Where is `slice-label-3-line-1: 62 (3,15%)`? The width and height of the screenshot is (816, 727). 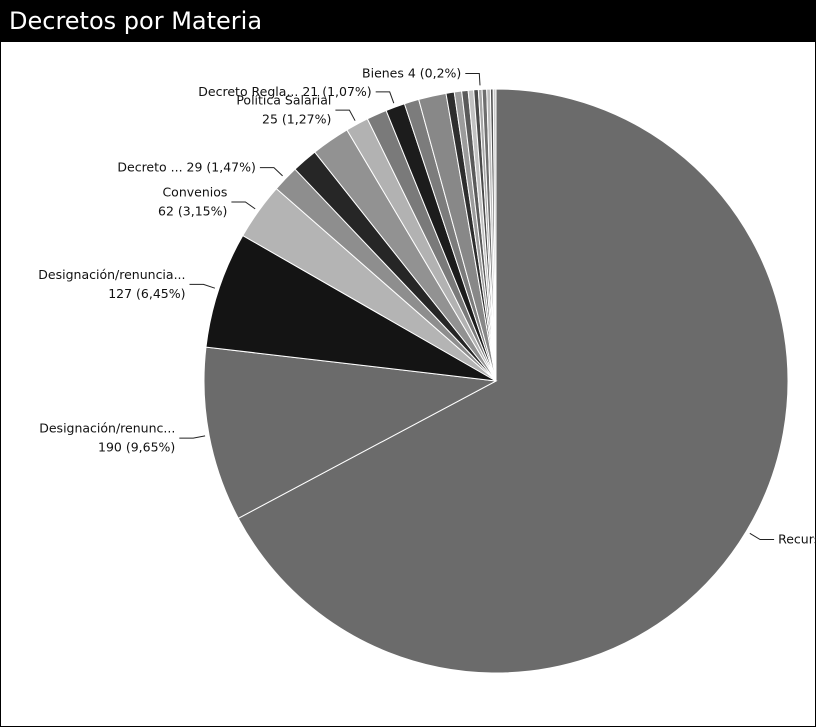 slice-label-3-line-1: 62 (3,15%) is located at coordinates (192, 211).